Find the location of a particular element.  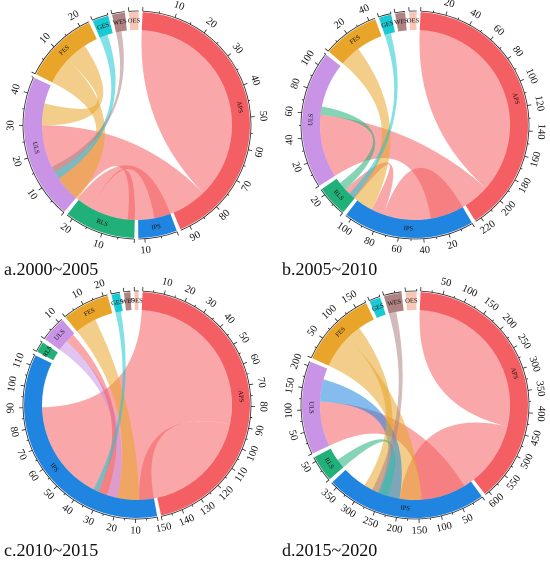

tick-label: 400 is located at coordinates (541, 414).